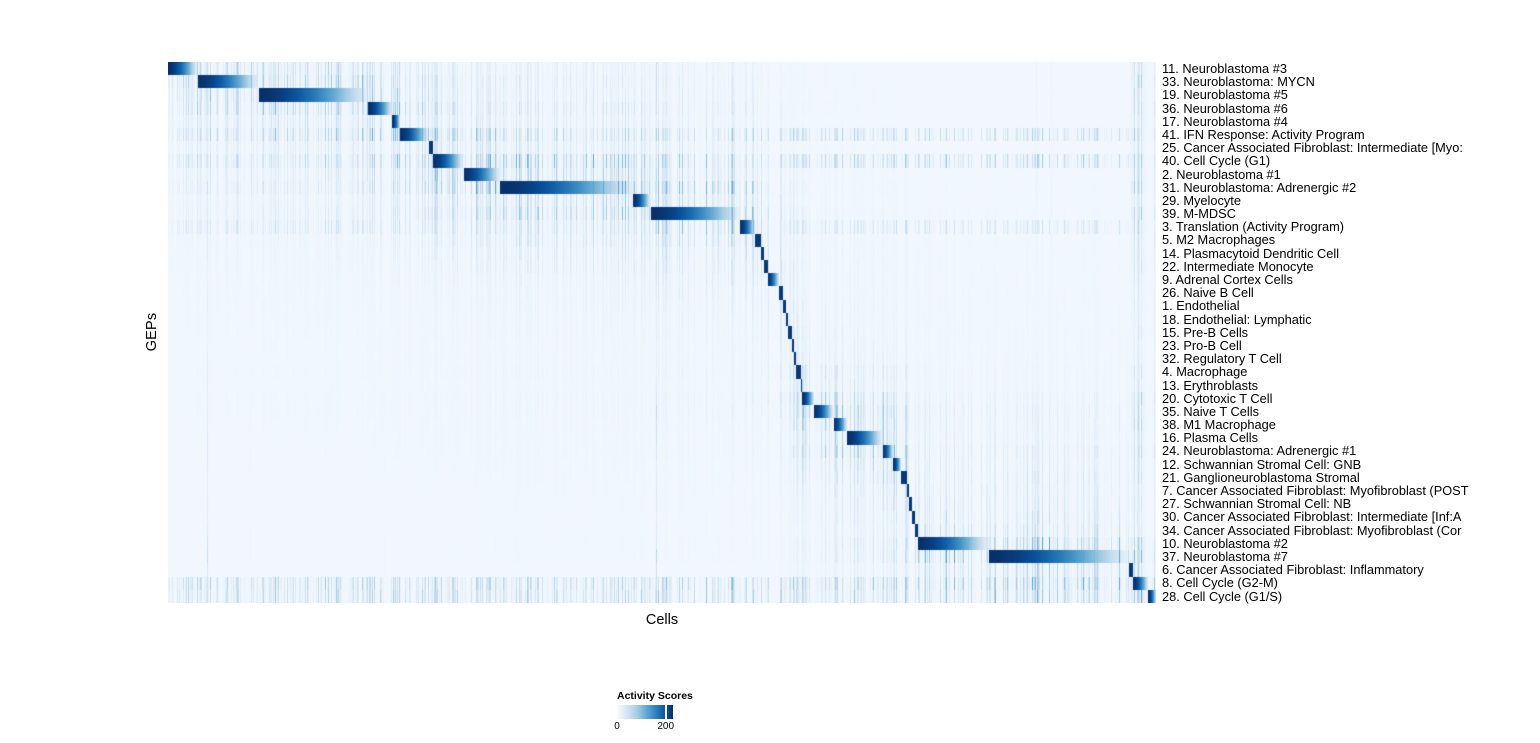 This screenshot has width=1540, height=743. Describe the element at coordinates (1219, 240) in the screenshot. I see `row-label: 5. M2 Macrophages` at that location.